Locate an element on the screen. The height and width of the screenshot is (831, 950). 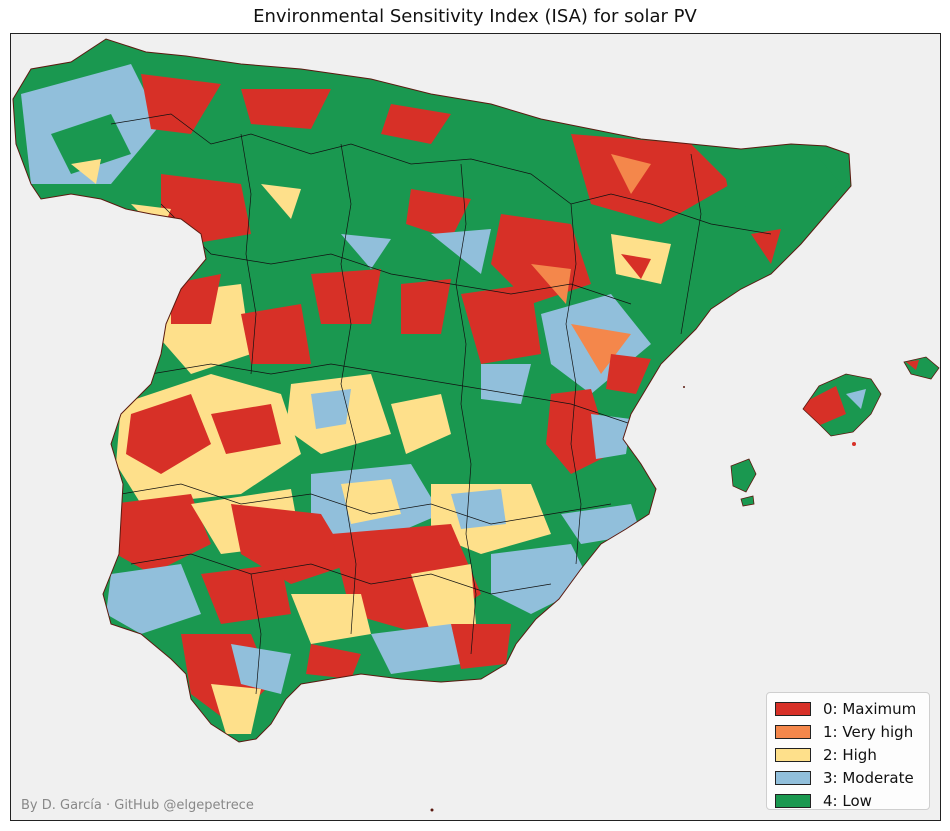
legend-item-very-high: 1: Very high is located at coordinates (848, 731).